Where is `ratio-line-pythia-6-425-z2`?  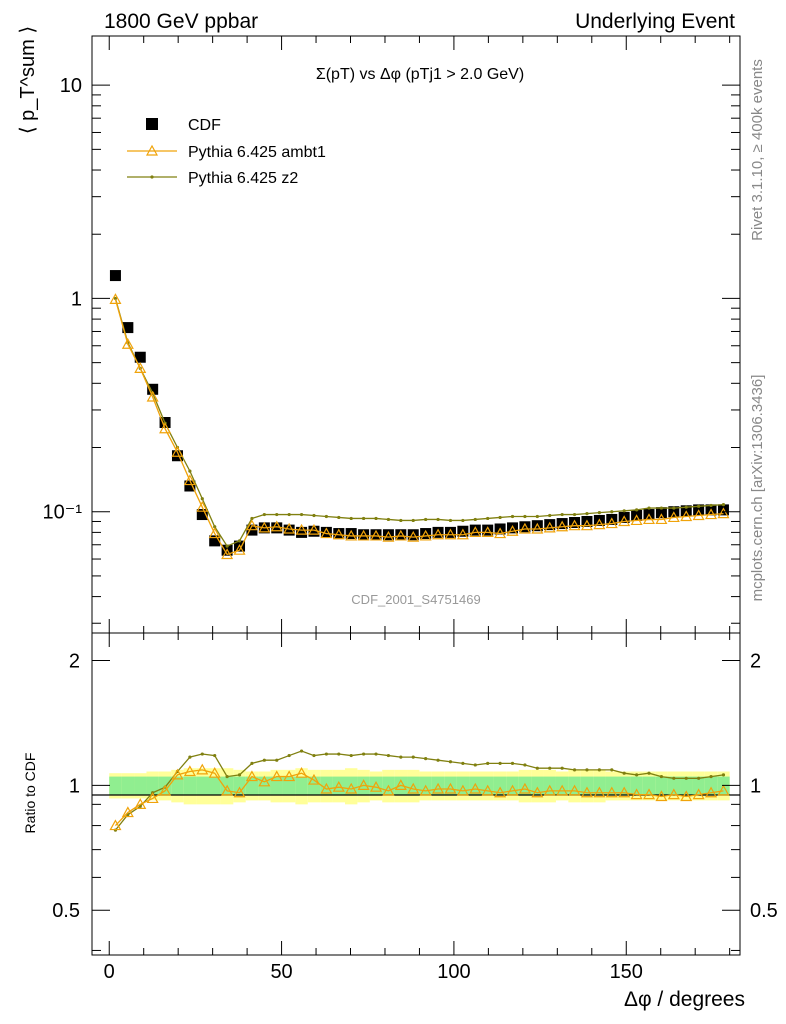
ratio-line-pythia-6-425-z2 is located at coordinates (419, 790).